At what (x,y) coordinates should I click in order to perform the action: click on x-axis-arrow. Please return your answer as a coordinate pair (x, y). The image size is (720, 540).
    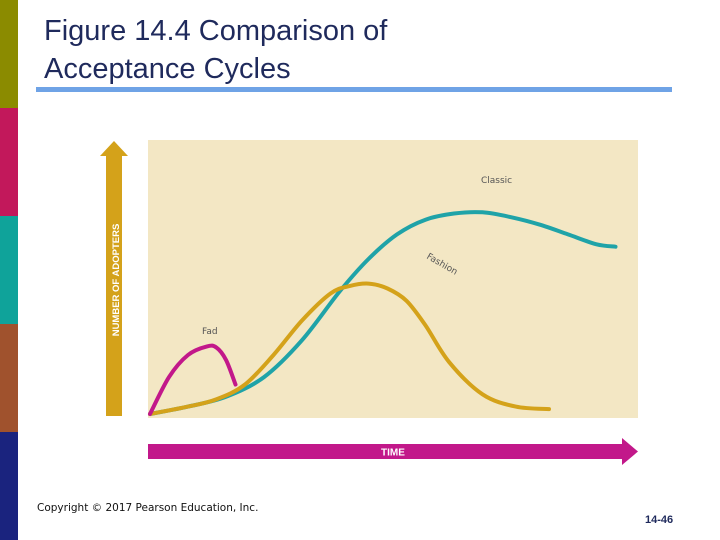
    Looking at the image, I should click on (393, 451).